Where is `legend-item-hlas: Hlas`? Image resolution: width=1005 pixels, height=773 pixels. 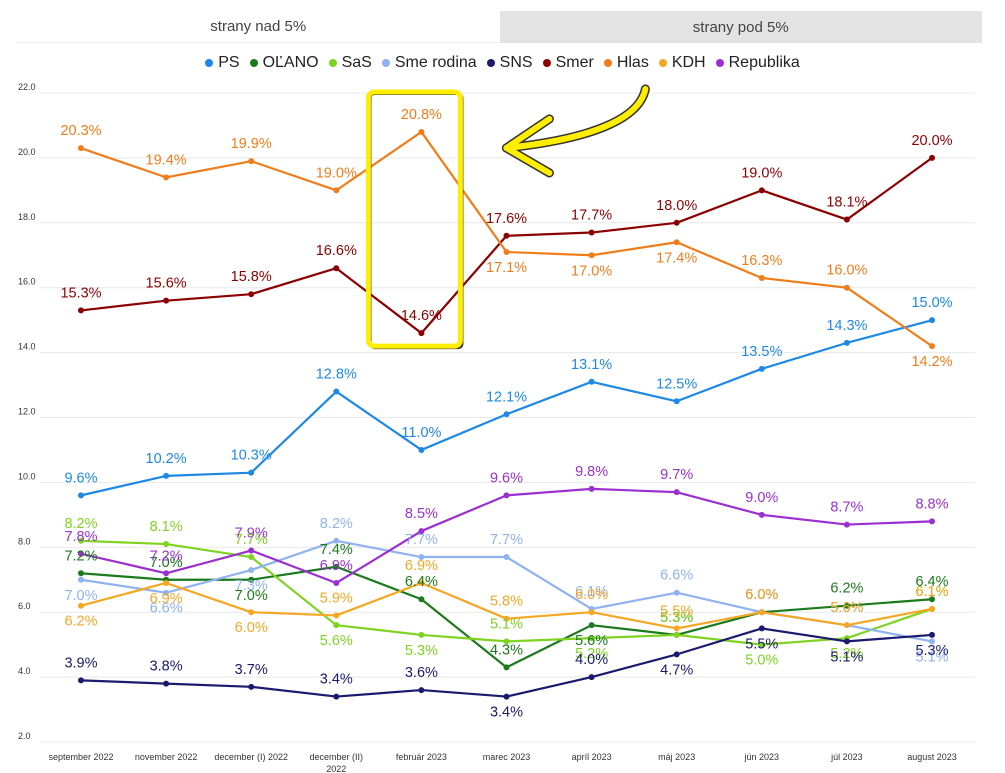 legend-item-hlas: Hlas is located at coordinates (626, 63).